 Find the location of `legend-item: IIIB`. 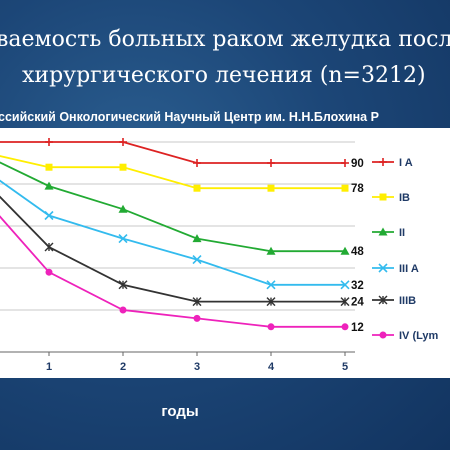

legend-item: IIIB is located at coordinates (394, 301).